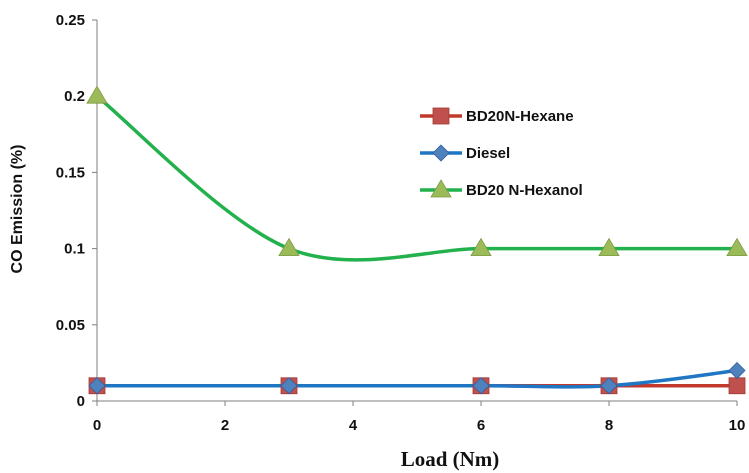 This screenshot has width=749, height=473. What do you see at coordinates (481, 425) in the screenshot?
I see `x-tick-label: 6` at bounding box center [481, 425].